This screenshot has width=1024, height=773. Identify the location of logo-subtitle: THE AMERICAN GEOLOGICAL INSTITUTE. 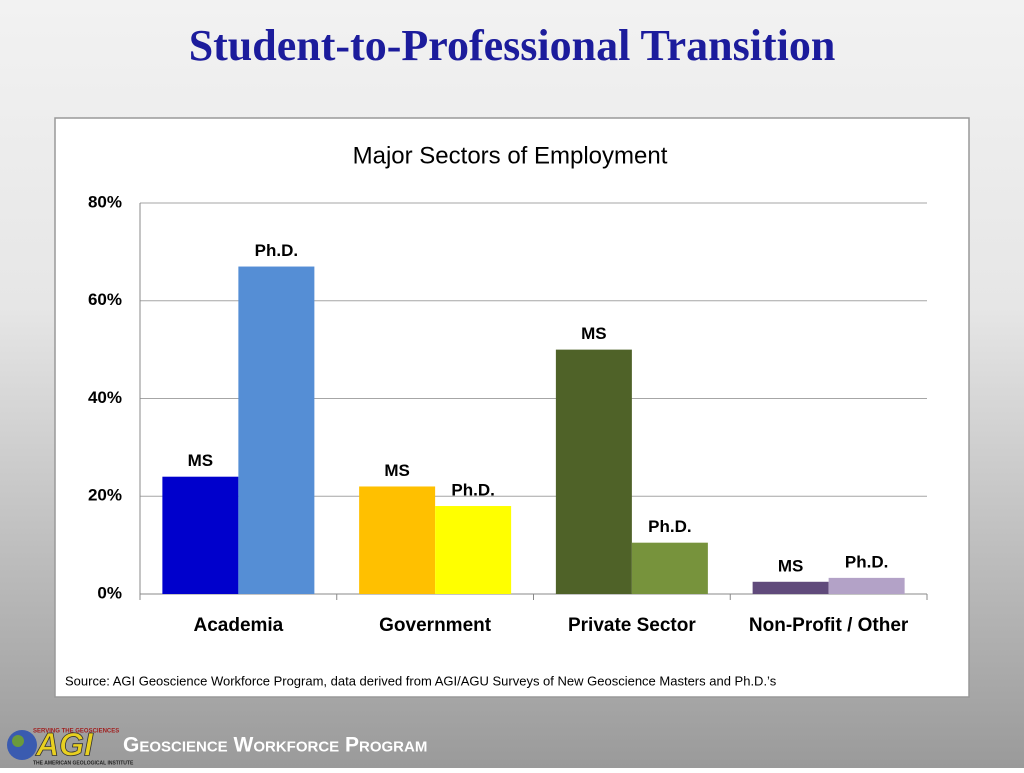
(83, 763).